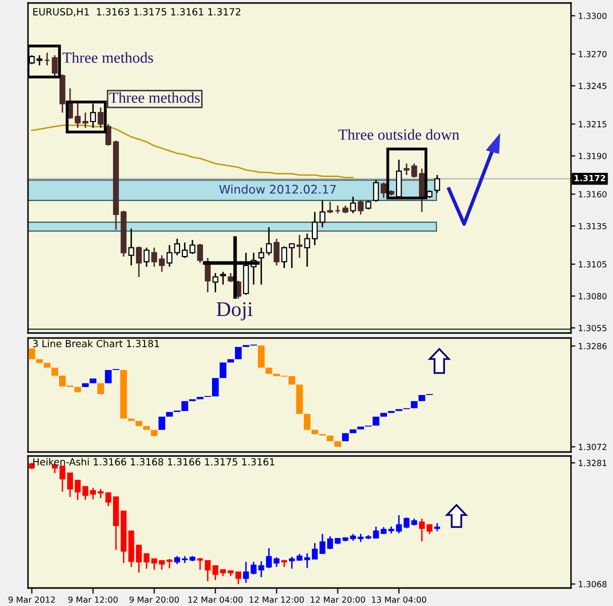 Image resolution: width=613 pixels, height=606 pixels. Describe the element at coordinates (592, 328) in the screenshot. I see `y-tick-label: 1.3055` at that location.